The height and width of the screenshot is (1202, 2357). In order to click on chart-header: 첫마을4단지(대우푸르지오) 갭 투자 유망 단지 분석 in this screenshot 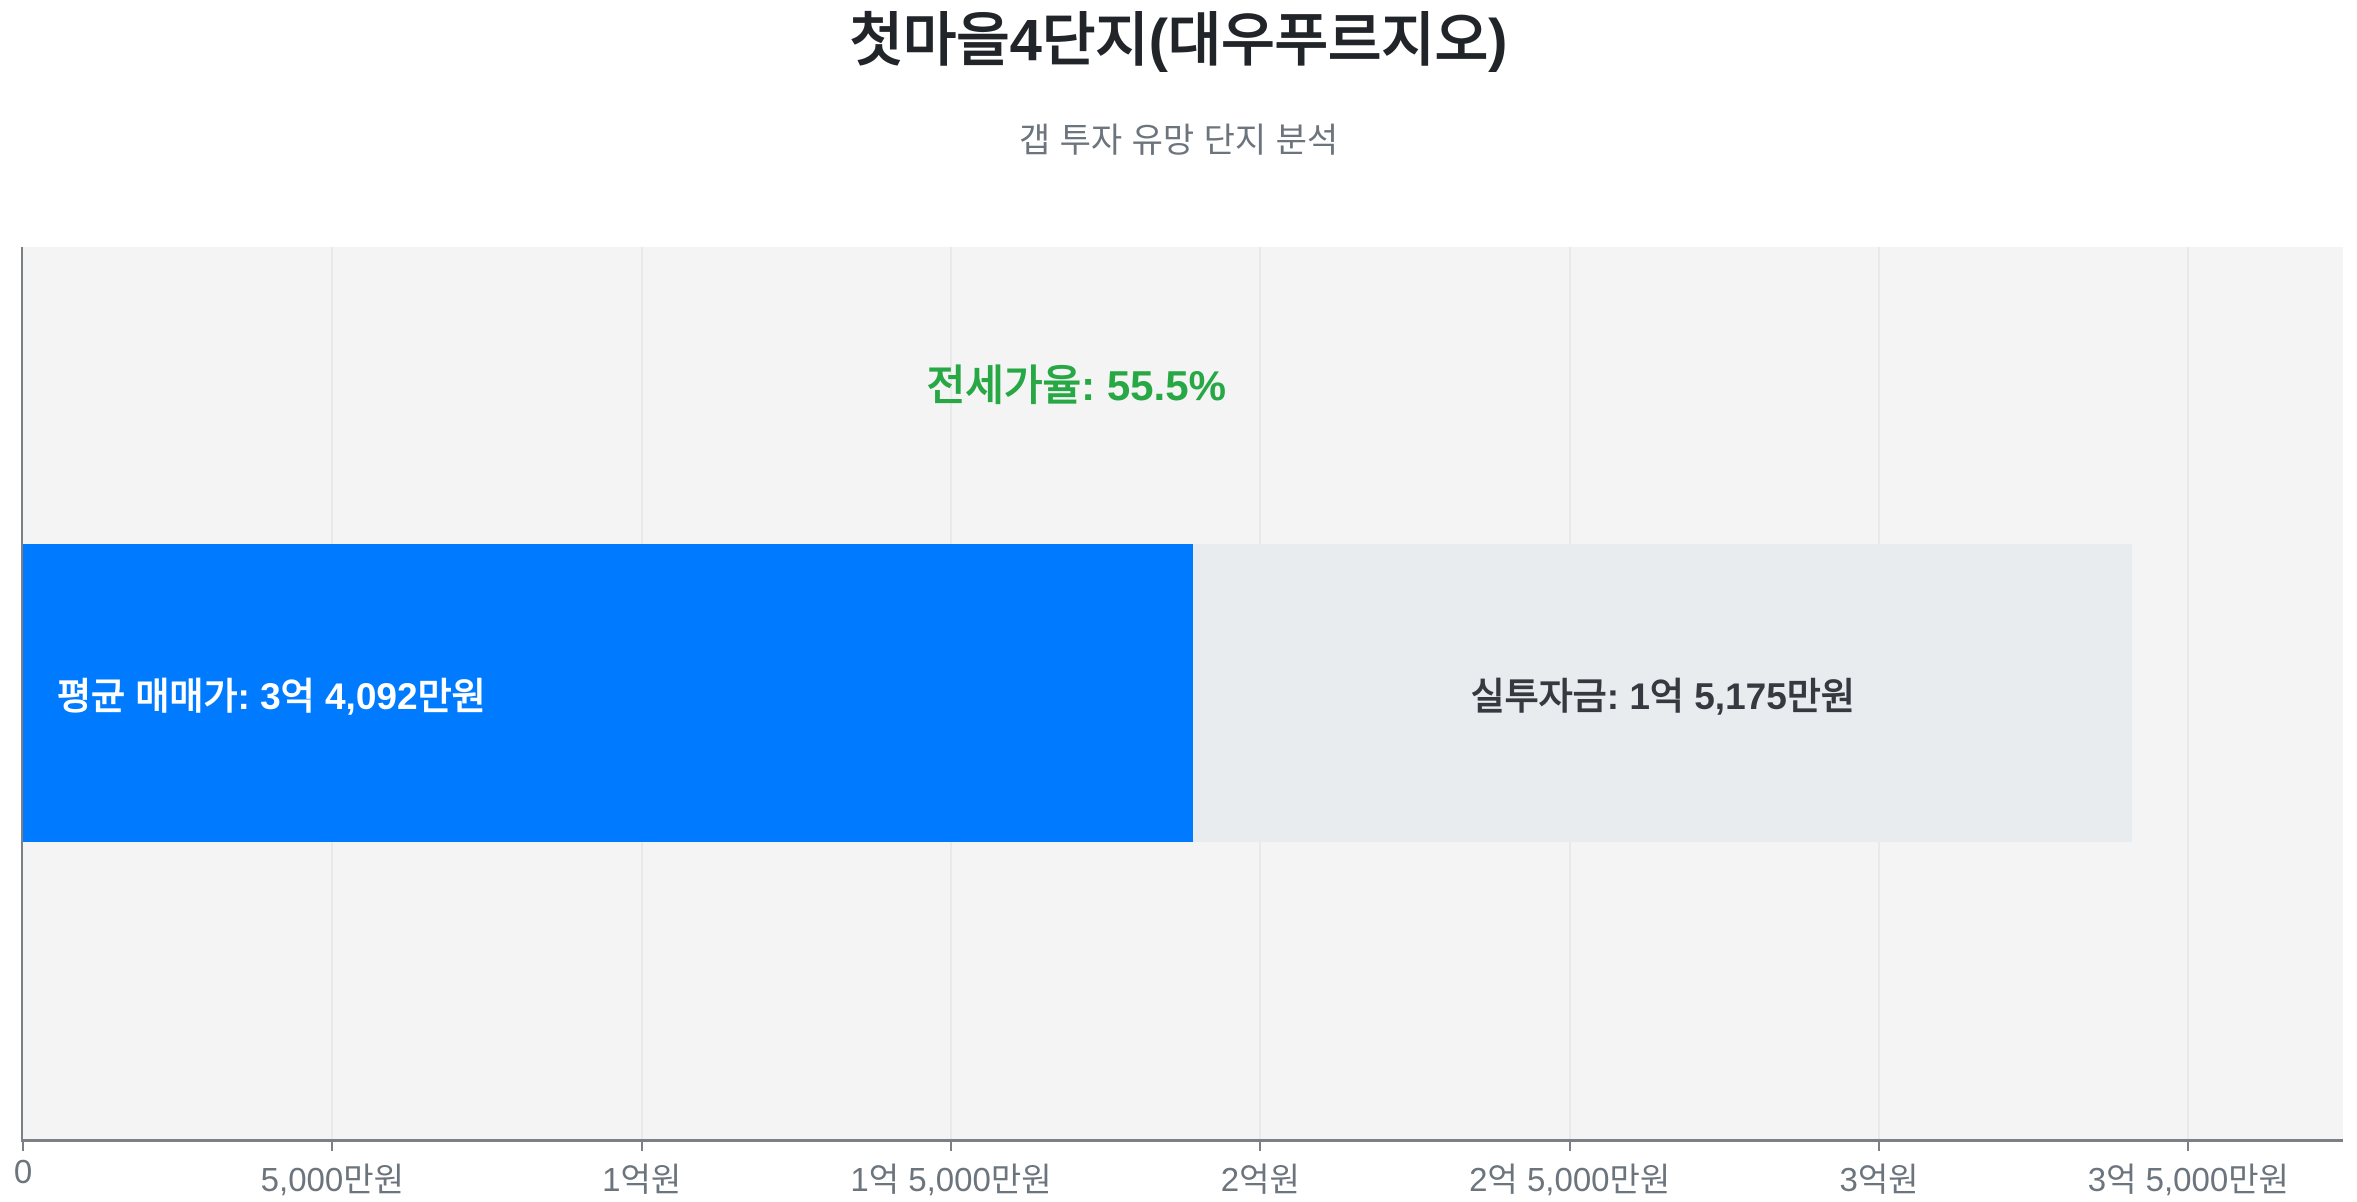, I will do `click(1178, 81)`.